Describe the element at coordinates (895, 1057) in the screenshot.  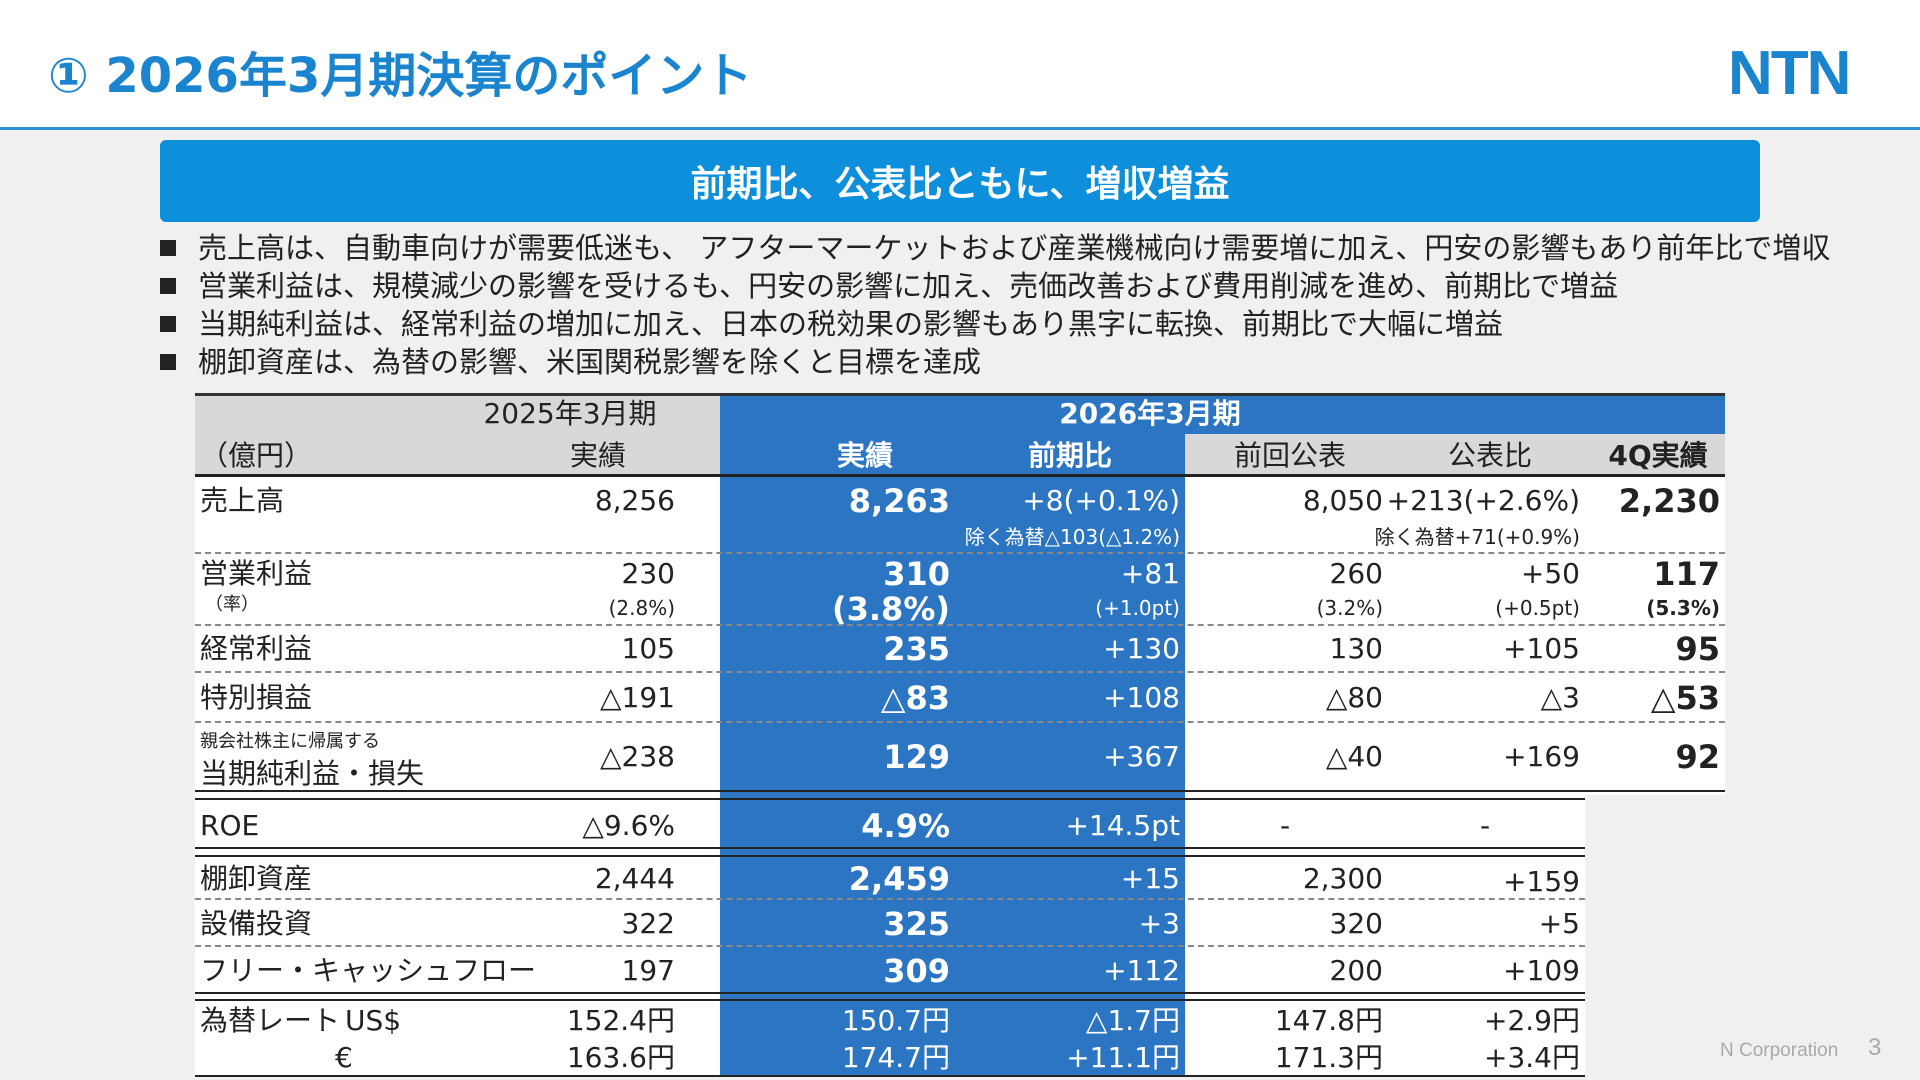
I see `fx-eur-2026: 174.7円` at that location.